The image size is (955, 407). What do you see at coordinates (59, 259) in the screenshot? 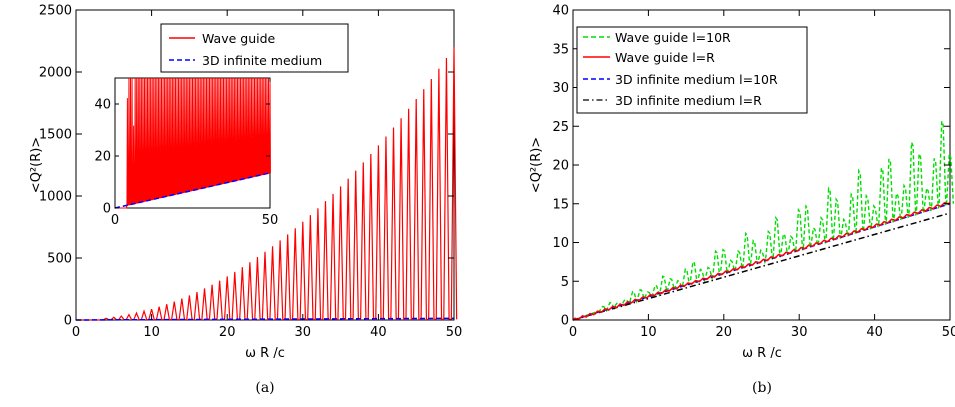
I see `panel-a-ytick-label-1: 500` at bounding box center [59, 259].